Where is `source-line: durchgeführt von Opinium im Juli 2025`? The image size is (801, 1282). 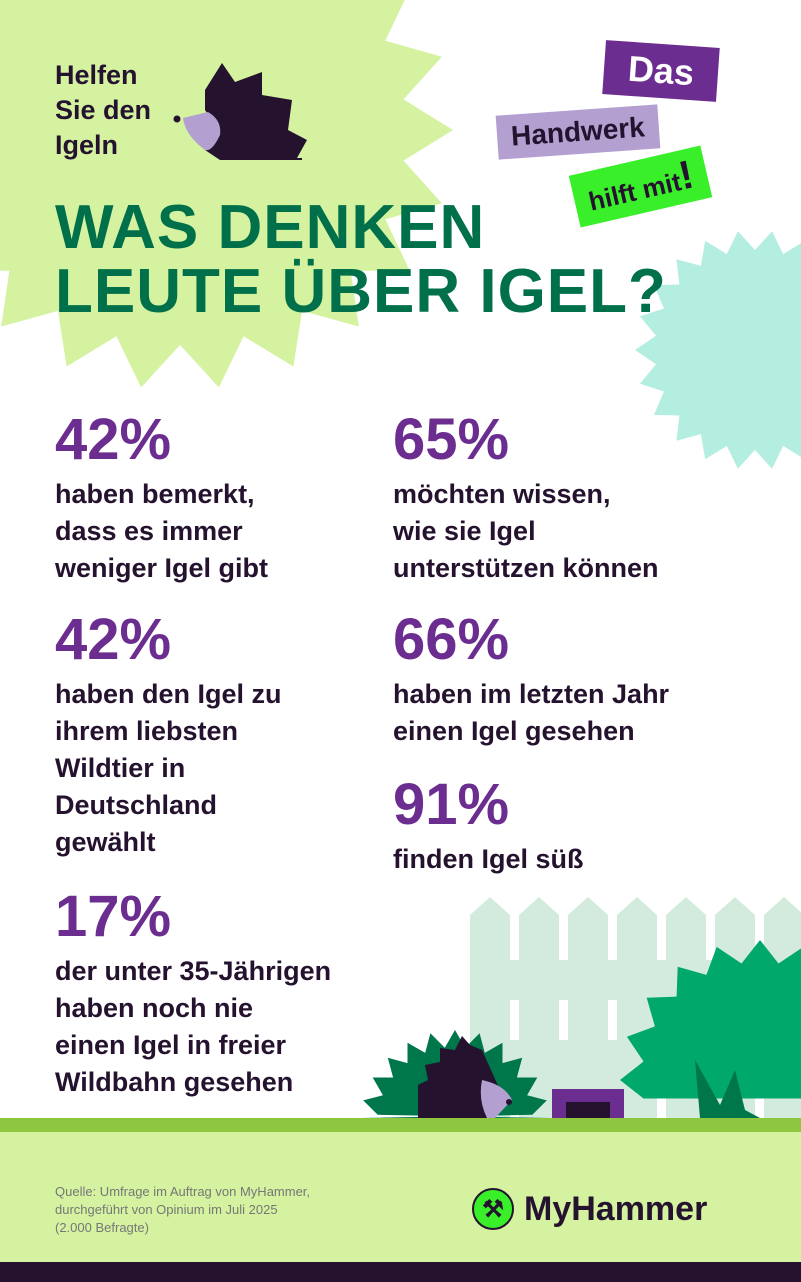
source-line: durchgeführt von Opinium im Juli 2025 is located at coordinates (166, 1209).